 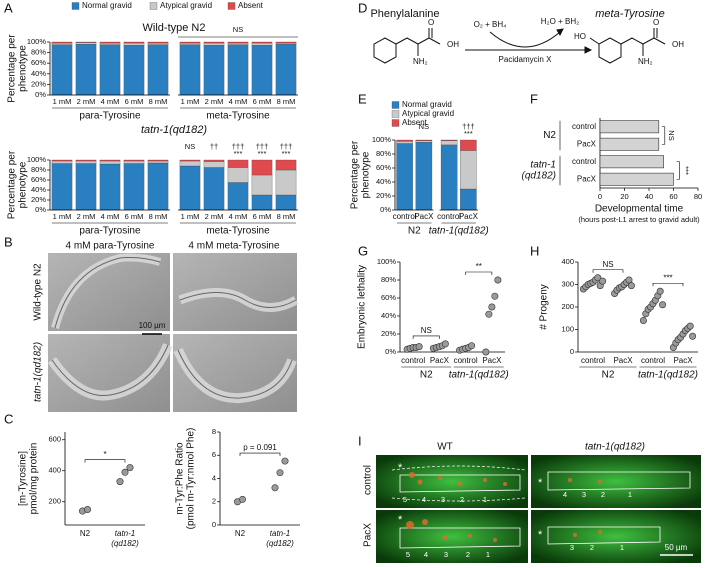 I want to click on atom-label: HO, so click(x=580, y=36).